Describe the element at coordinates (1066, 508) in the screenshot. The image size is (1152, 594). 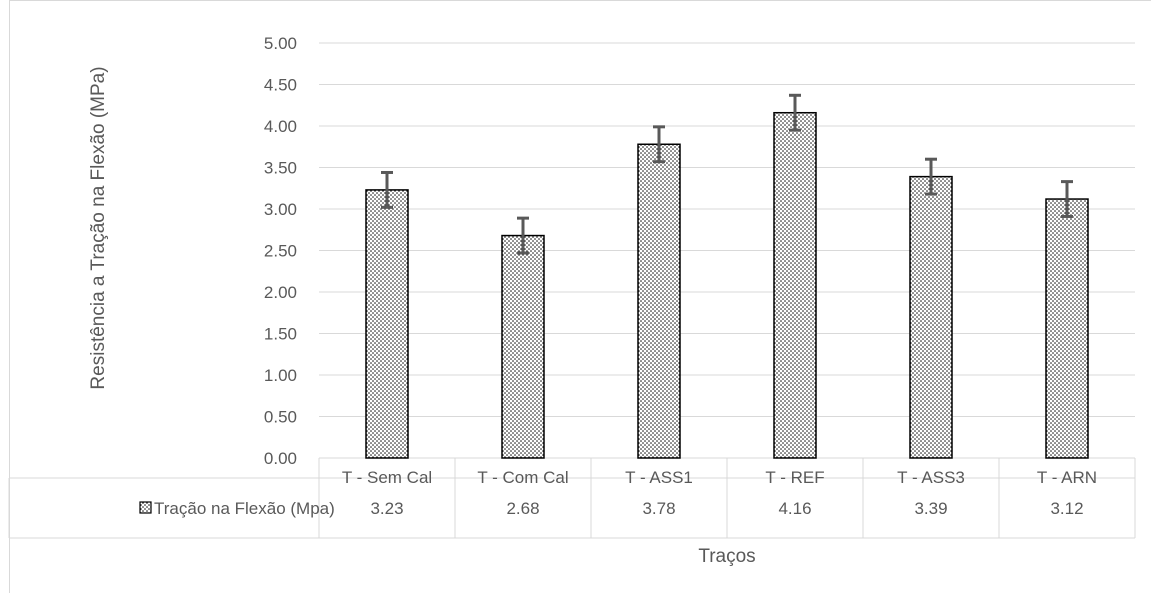
I see `data-value-label: 3.12` at that location.